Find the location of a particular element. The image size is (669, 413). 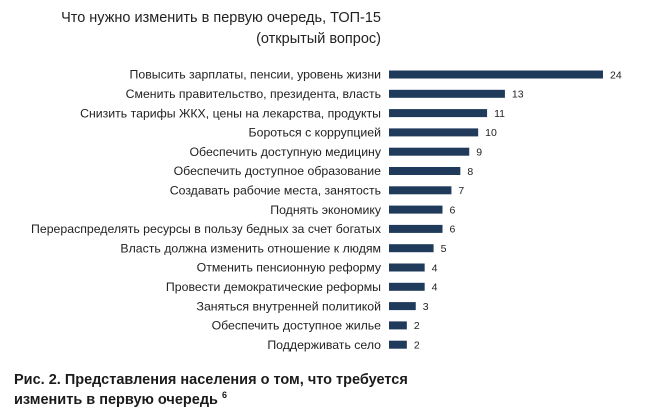

category-label: Провести демократические реформы is located at coordinates (273, 287).